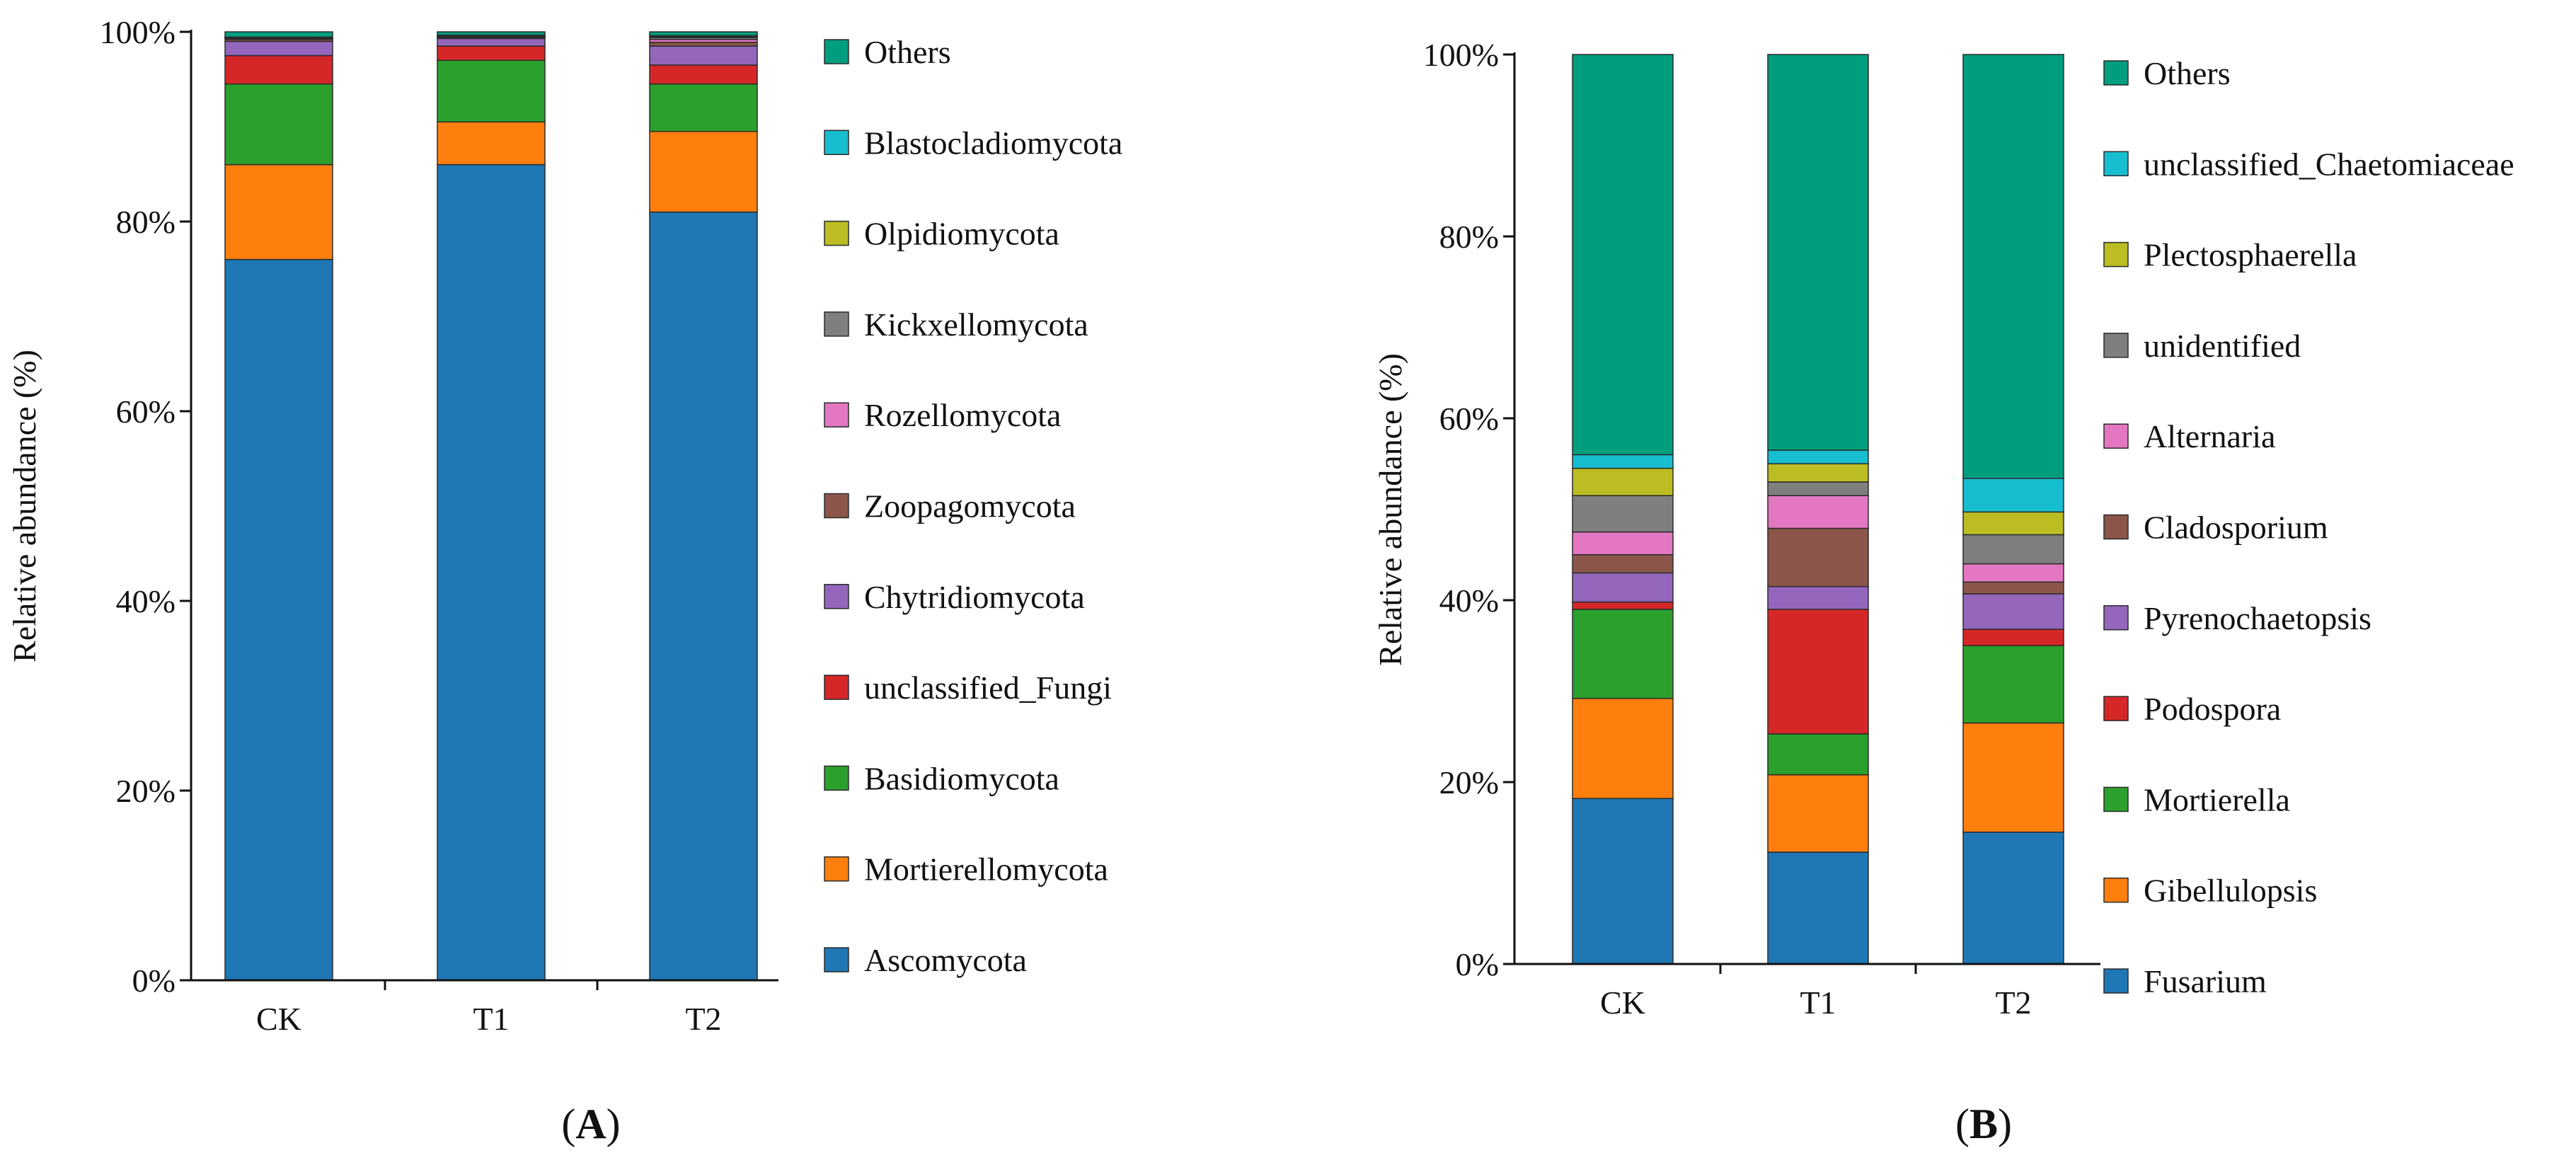  Describe the element at coordinates (2257, 618) in the screenshot. I see `legend-label-b-6: Pyrenochaetopsis` at that location.